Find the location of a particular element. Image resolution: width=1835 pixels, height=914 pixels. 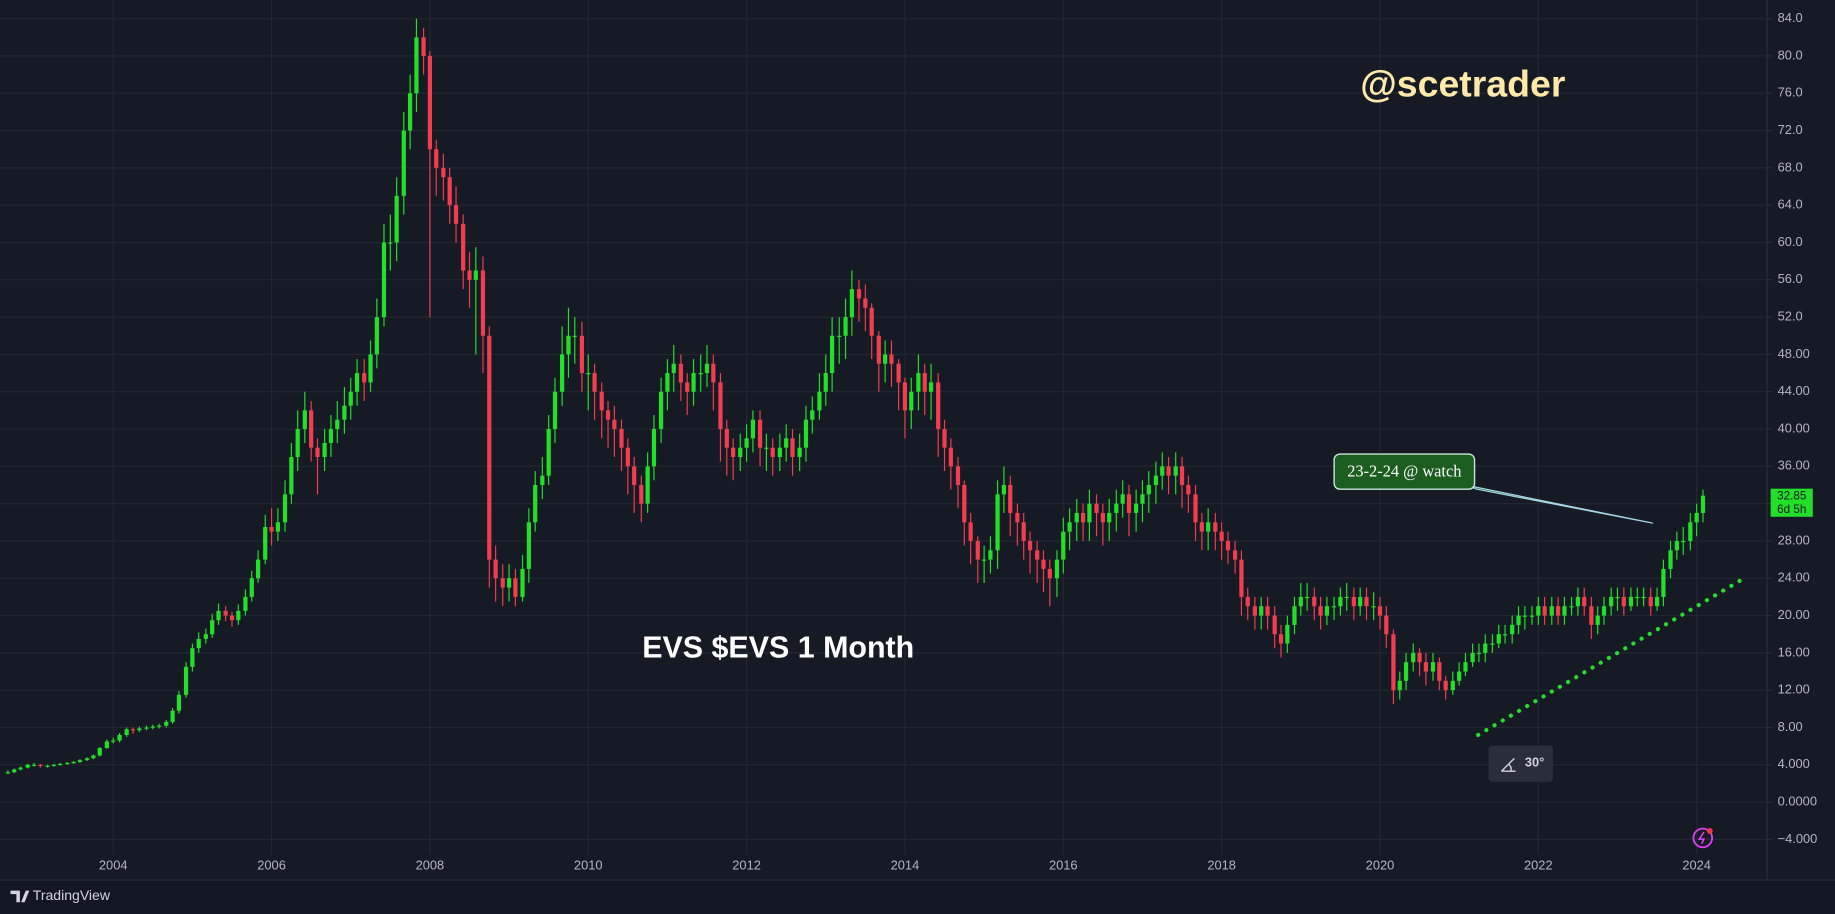

y-tick-label: 4.000 is located at coordinates (1794, 763).